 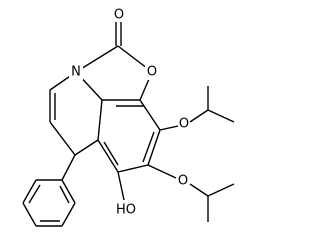 I want to click on atom-label: HO, so click(x=126, y=210).